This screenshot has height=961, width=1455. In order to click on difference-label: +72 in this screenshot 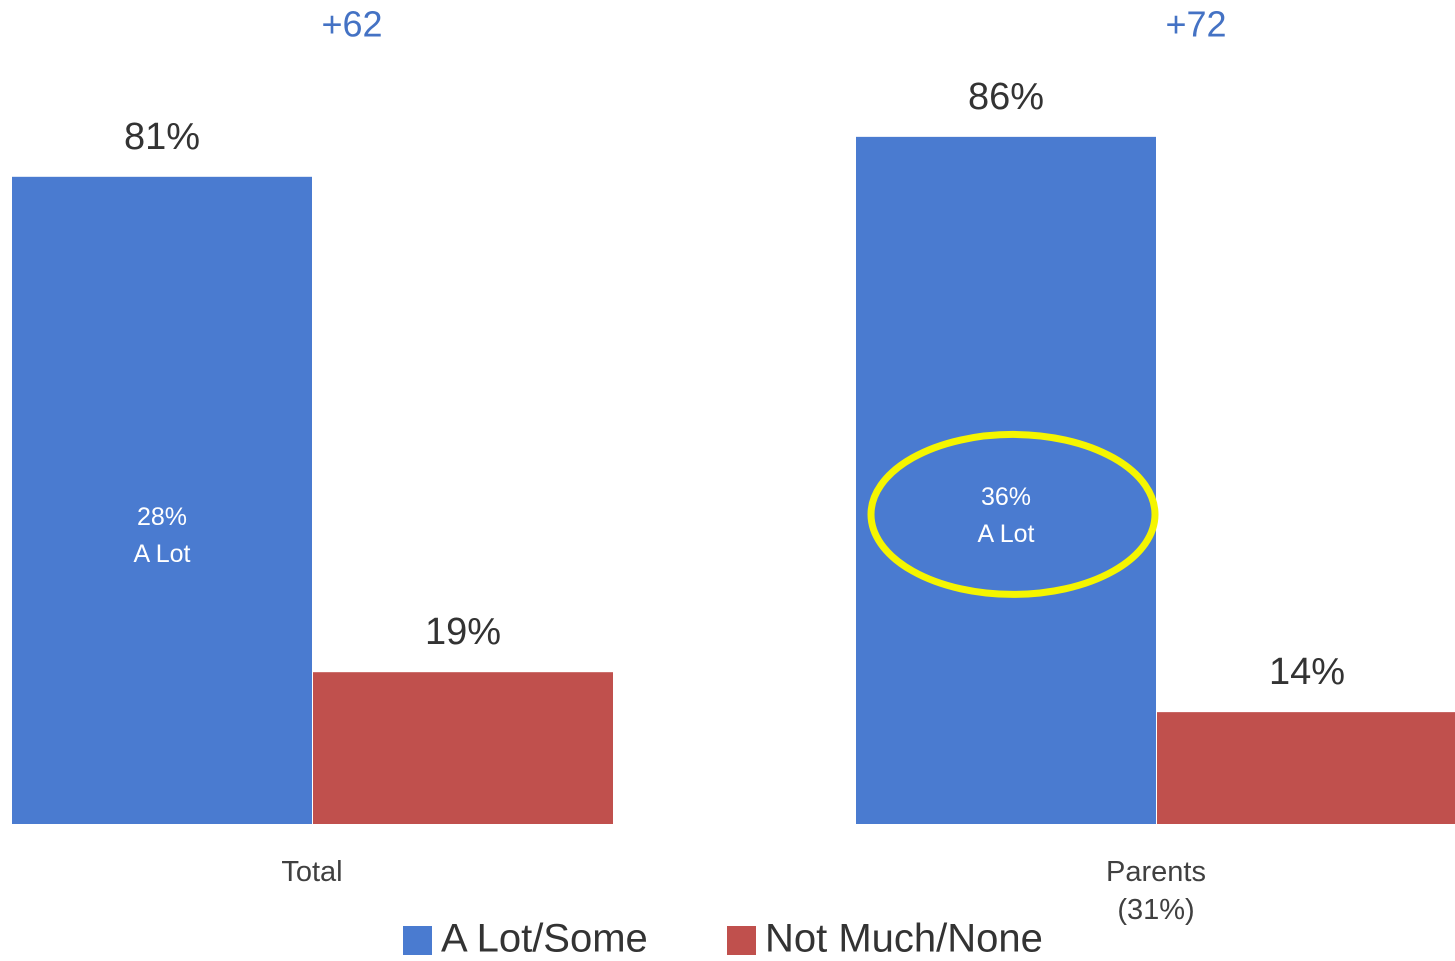, I will do `click(1195, 24)`.